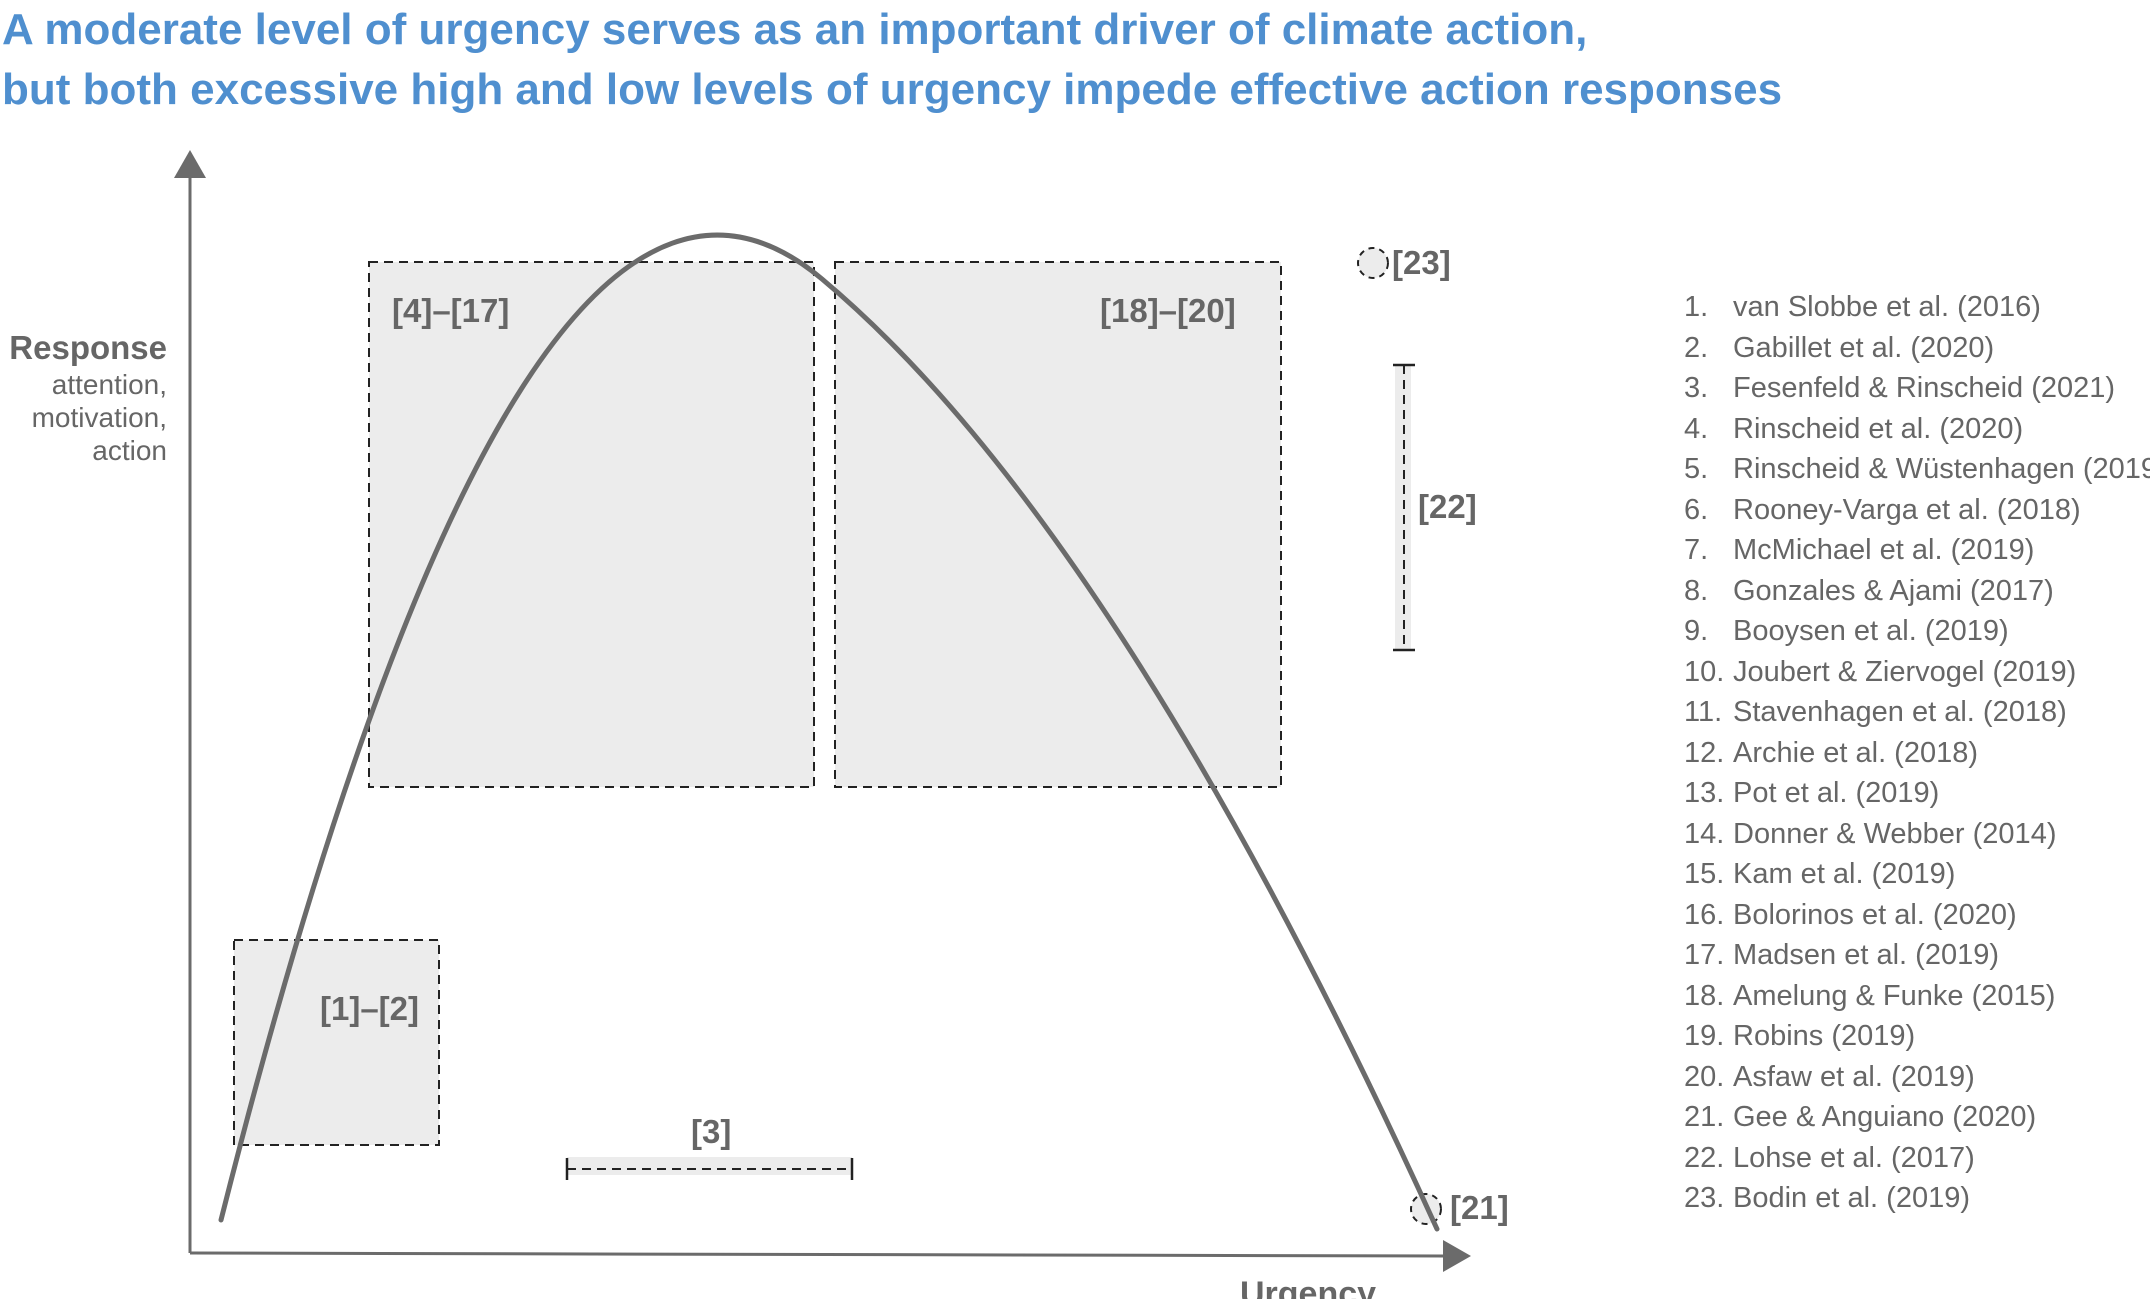 This screenshot has height=1299, width=2150. What do you see at coordinates (1704, 793) in the screenshot?
I see `reference-number: 13.` at bounding box center [1704, 793].